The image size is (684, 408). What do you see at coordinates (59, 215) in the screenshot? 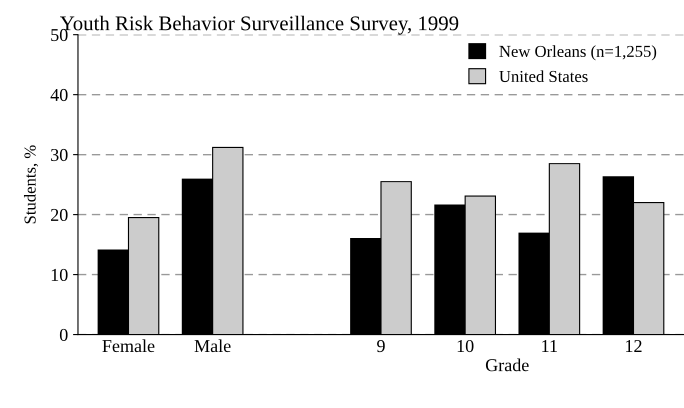
I see `y-tick-label: 20` at bounding box center [59, 215].